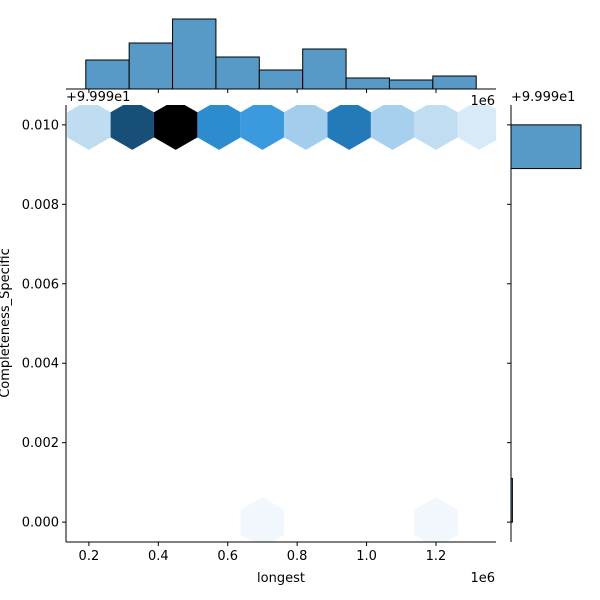 Image resolution: width=600 pixels, height=600 pixels. What do you see at coordinates (281, 578) in the screenshot?
I see `x-axis-label: longest` at bounding box center [281, 578].